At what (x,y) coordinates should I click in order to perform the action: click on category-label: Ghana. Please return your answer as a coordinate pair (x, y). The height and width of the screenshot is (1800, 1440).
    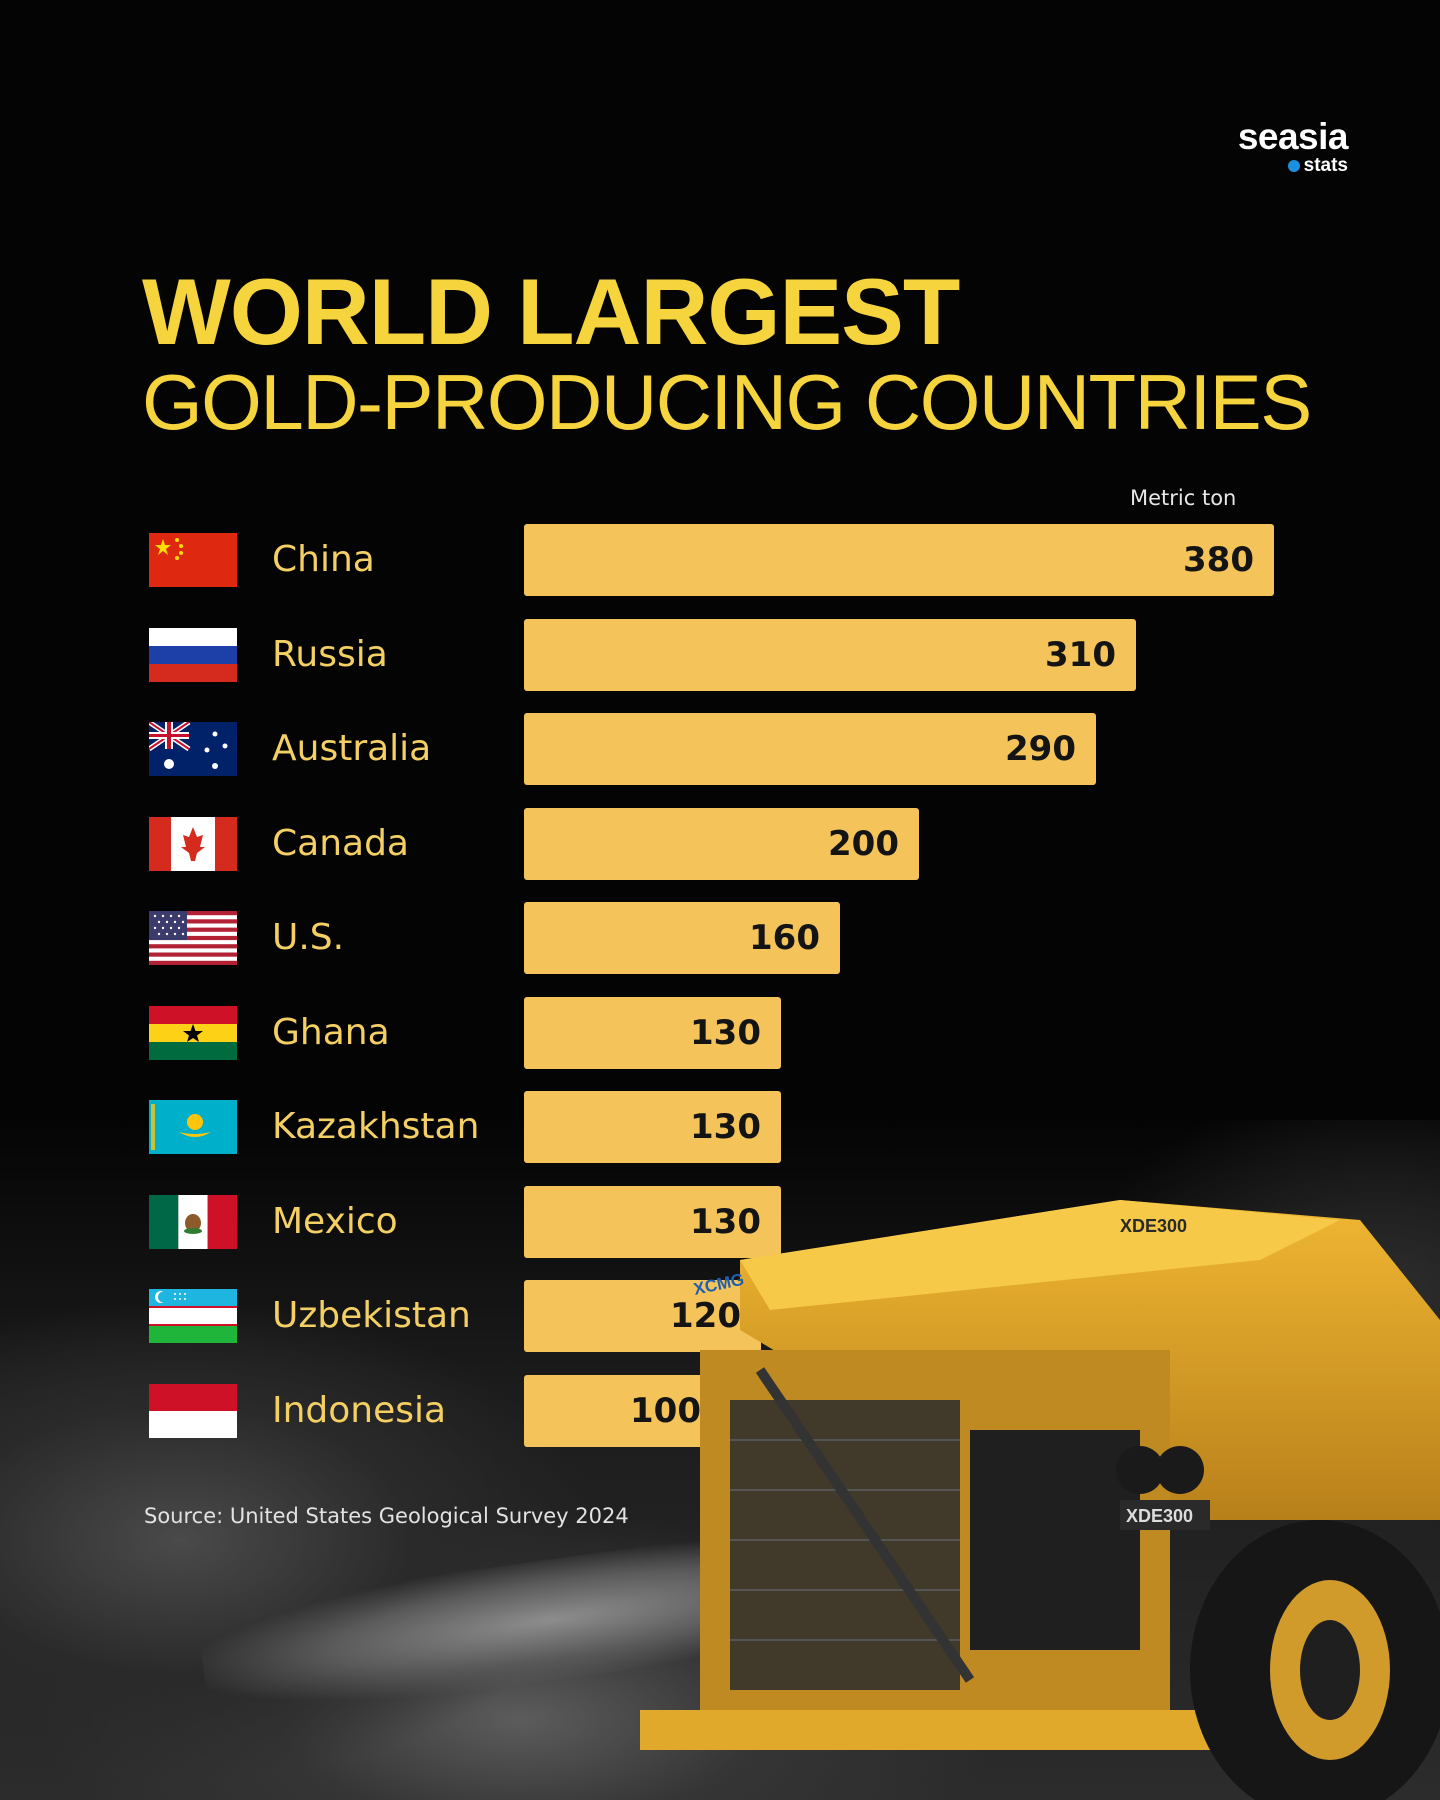
    Looking at the image, I should click on (331, 1032).